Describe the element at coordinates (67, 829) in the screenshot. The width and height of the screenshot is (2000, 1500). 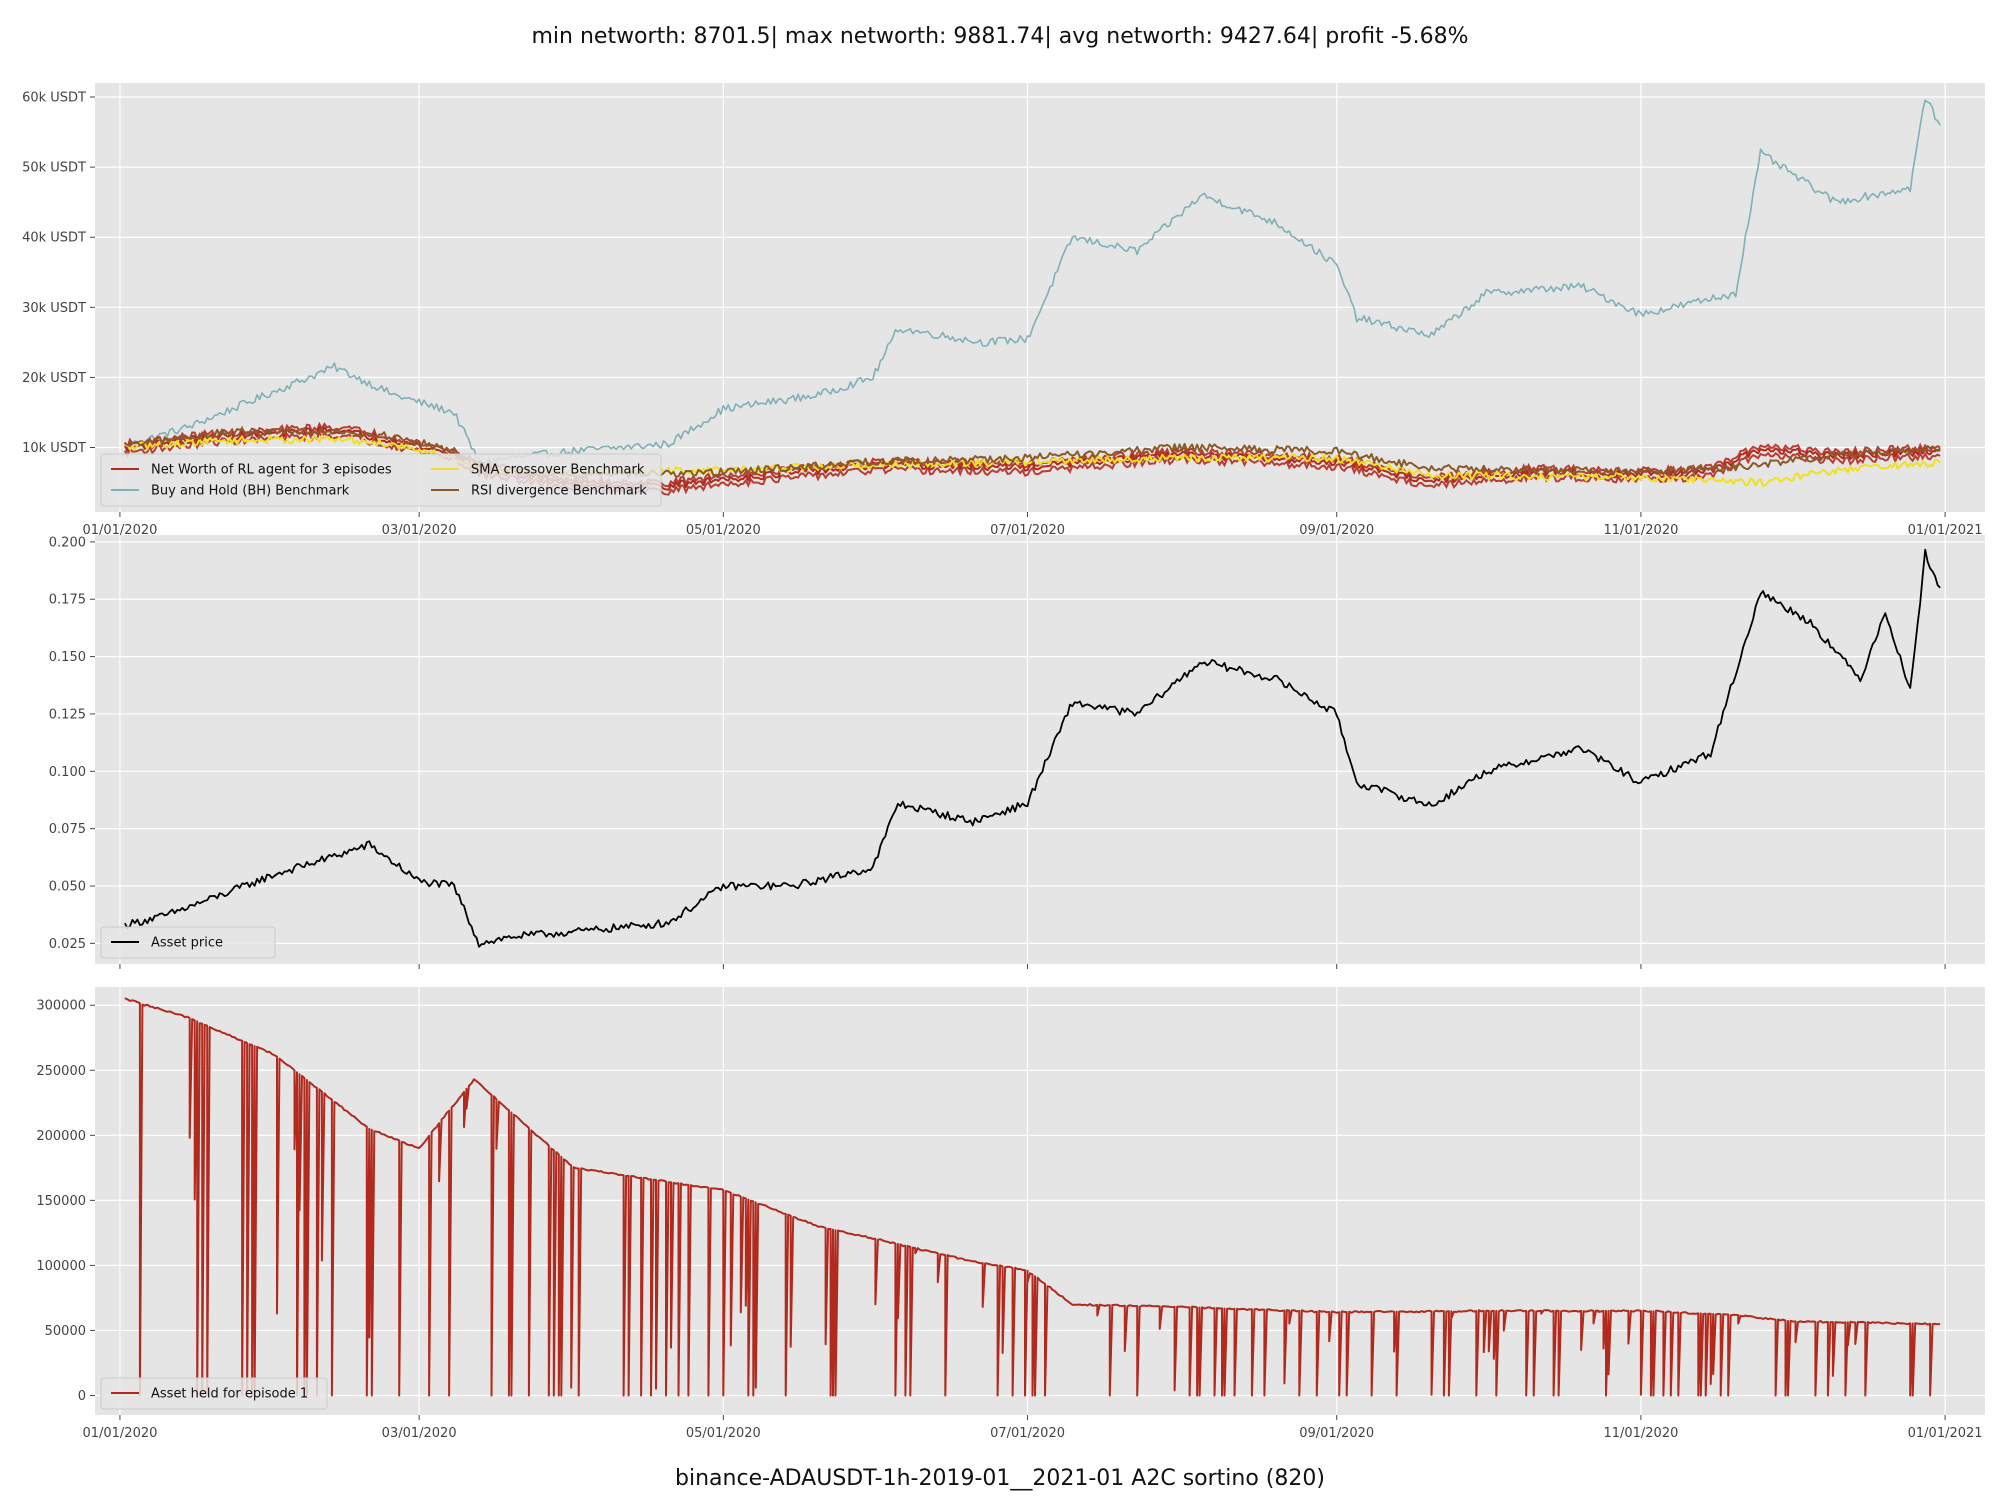
I see `y-tick-label: 0.075` at that location.